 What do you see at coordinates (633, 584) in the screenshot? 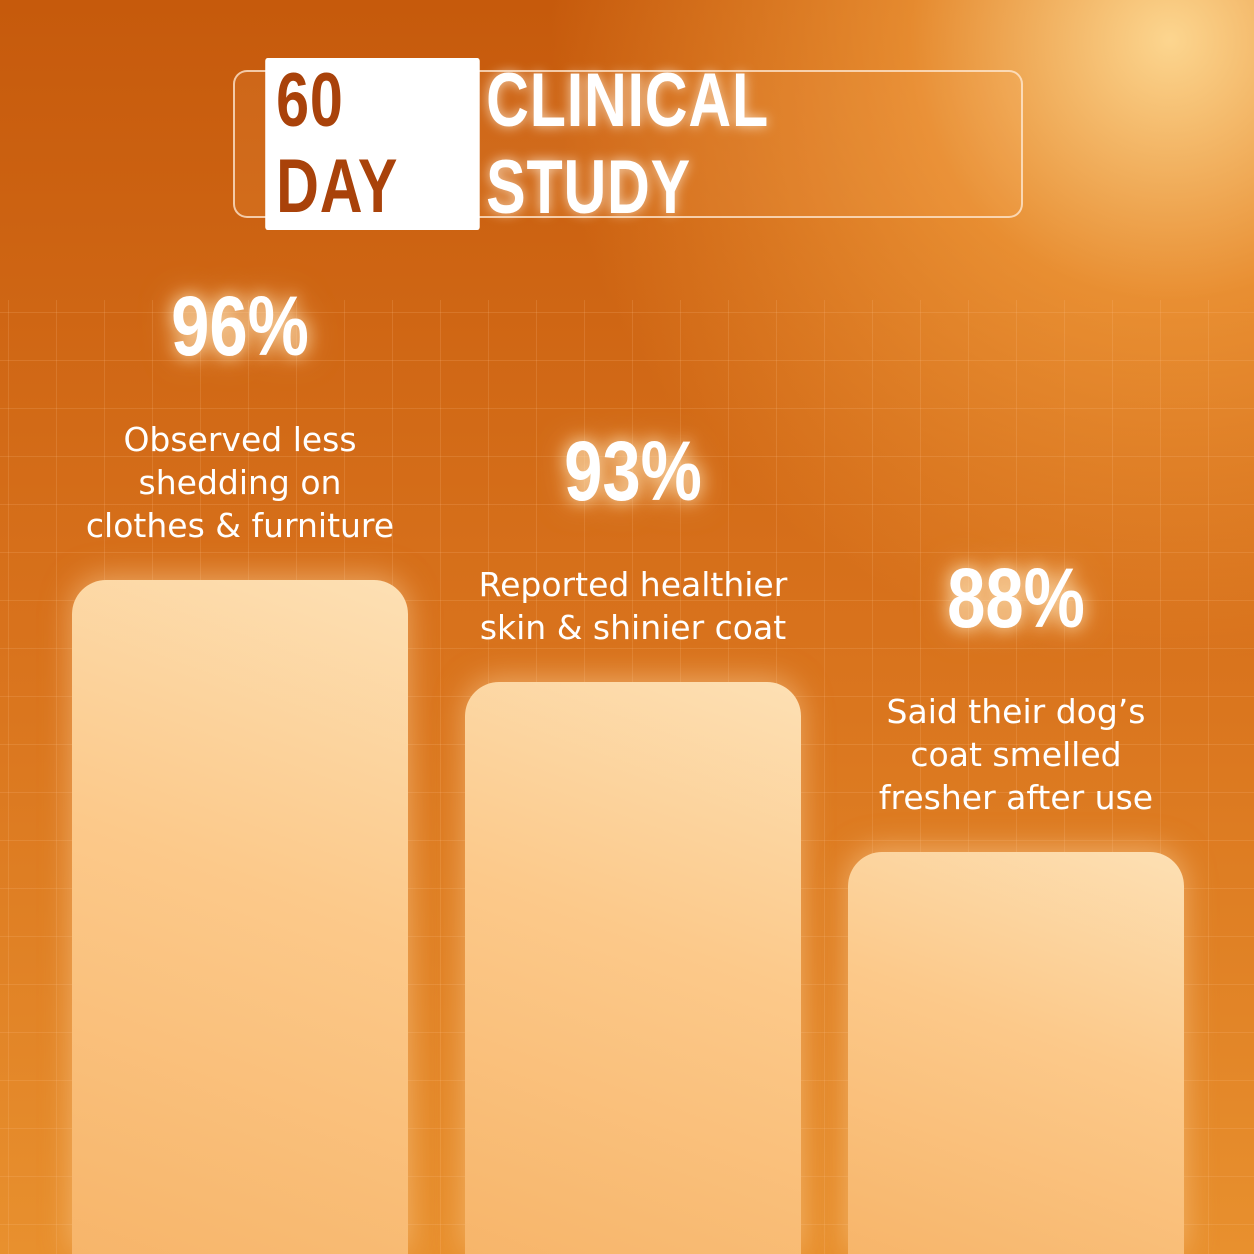
I see `category-label: Reported healthier` at bounding box center [633, 584].